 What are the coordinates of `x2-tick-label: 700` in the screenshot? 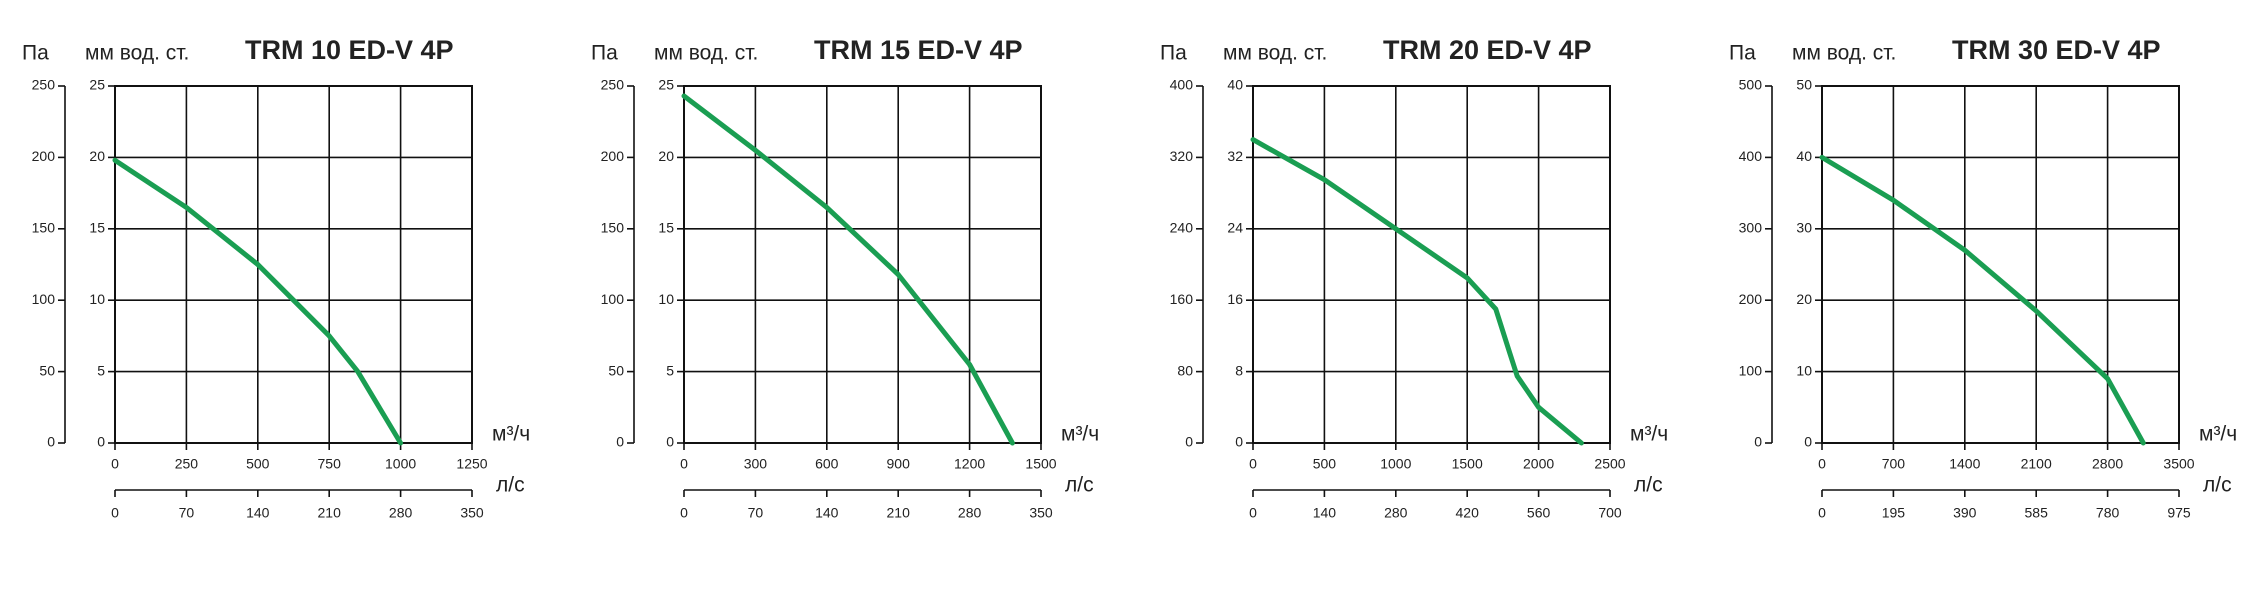 It's located at (1610, 513).